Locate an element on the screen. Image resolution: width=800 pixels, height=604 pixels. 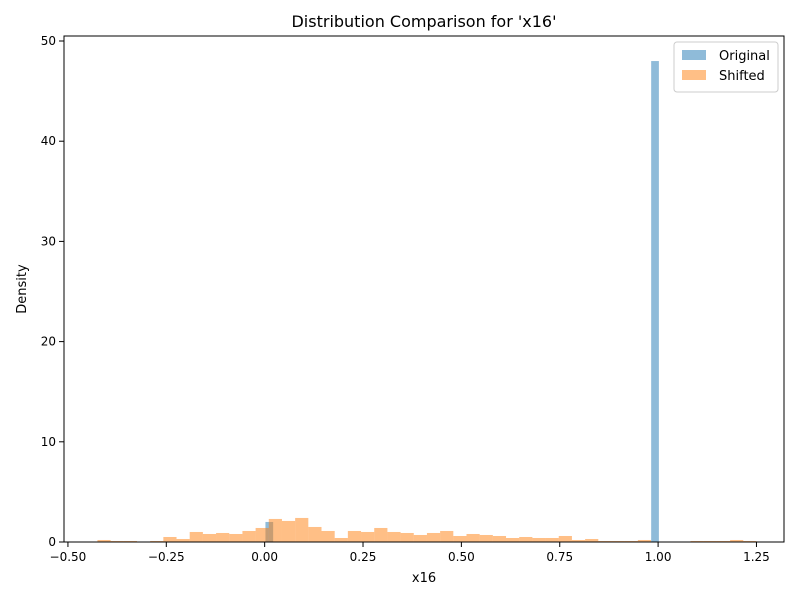
legend-label-original: Original is located at coordinates (744, 56).